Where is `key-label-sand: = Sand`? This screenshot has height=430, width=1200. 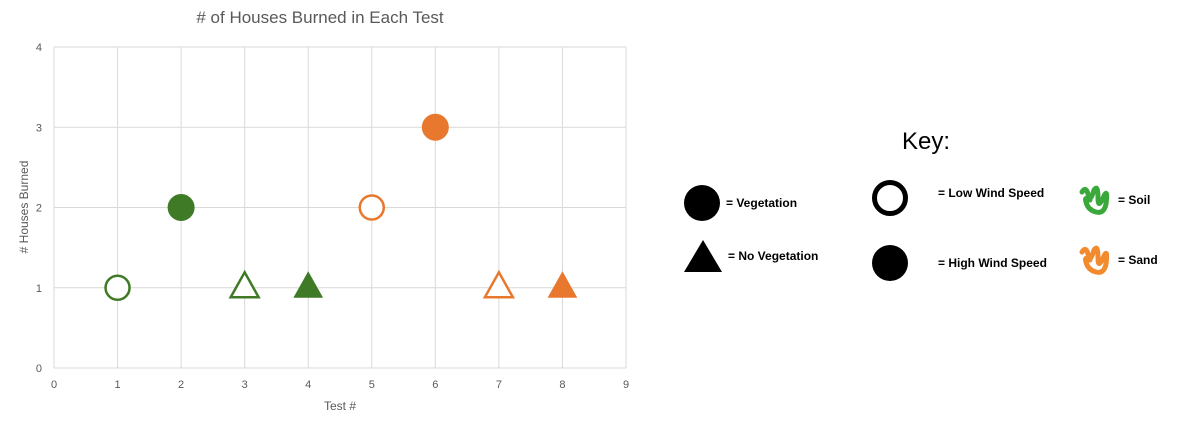 key-label-sand: = Sand is located at coordinates (1138, 260).